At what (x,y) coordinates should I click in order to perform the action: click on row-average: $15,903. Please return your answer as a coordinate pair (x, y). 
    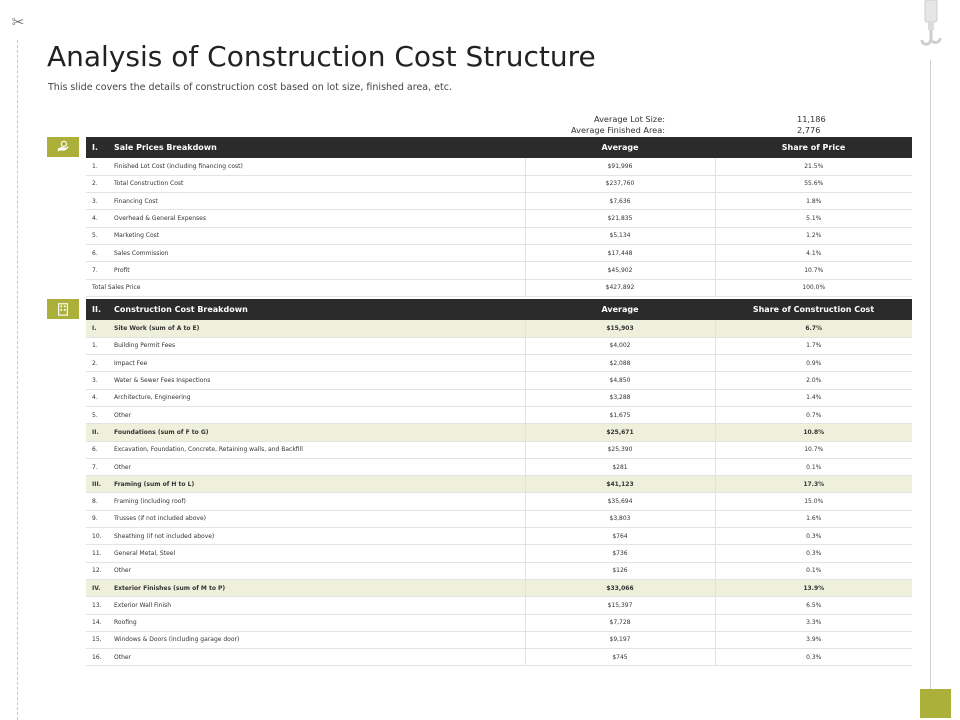
    Looking at the image, I should click on (620, 329).